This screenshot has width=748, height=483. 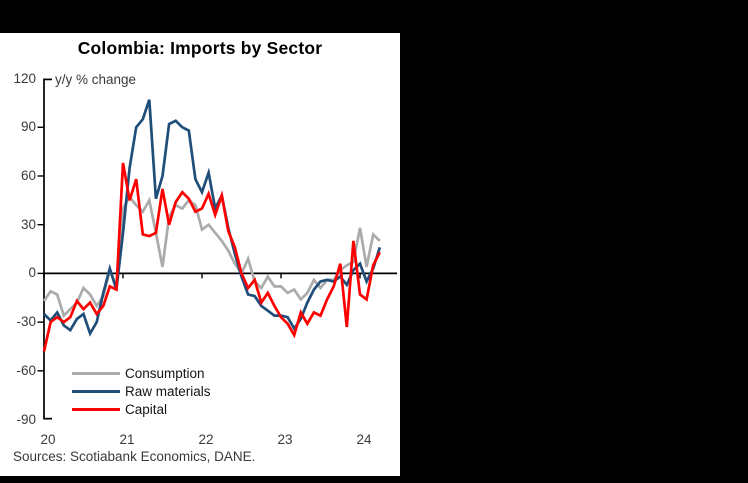 I want to click on legend-item-consumption: Consumption, so click(x=141, y=373).